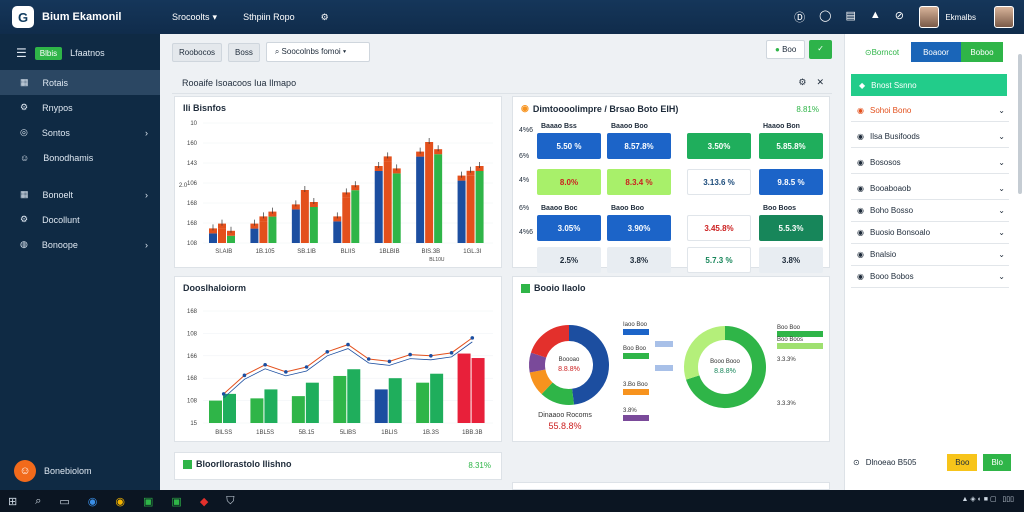 The height and width of the screenshot is (512, 1024). Describe the element at coordinates (512, 501) in the screenshot. I see `taskbar: ⊞ ⌕ ▭ ◉ ◉ ▣ ▣ ◆ ⛉ ▲ ◈ ◐ ■ ▢ ▯▯▯` at that location.